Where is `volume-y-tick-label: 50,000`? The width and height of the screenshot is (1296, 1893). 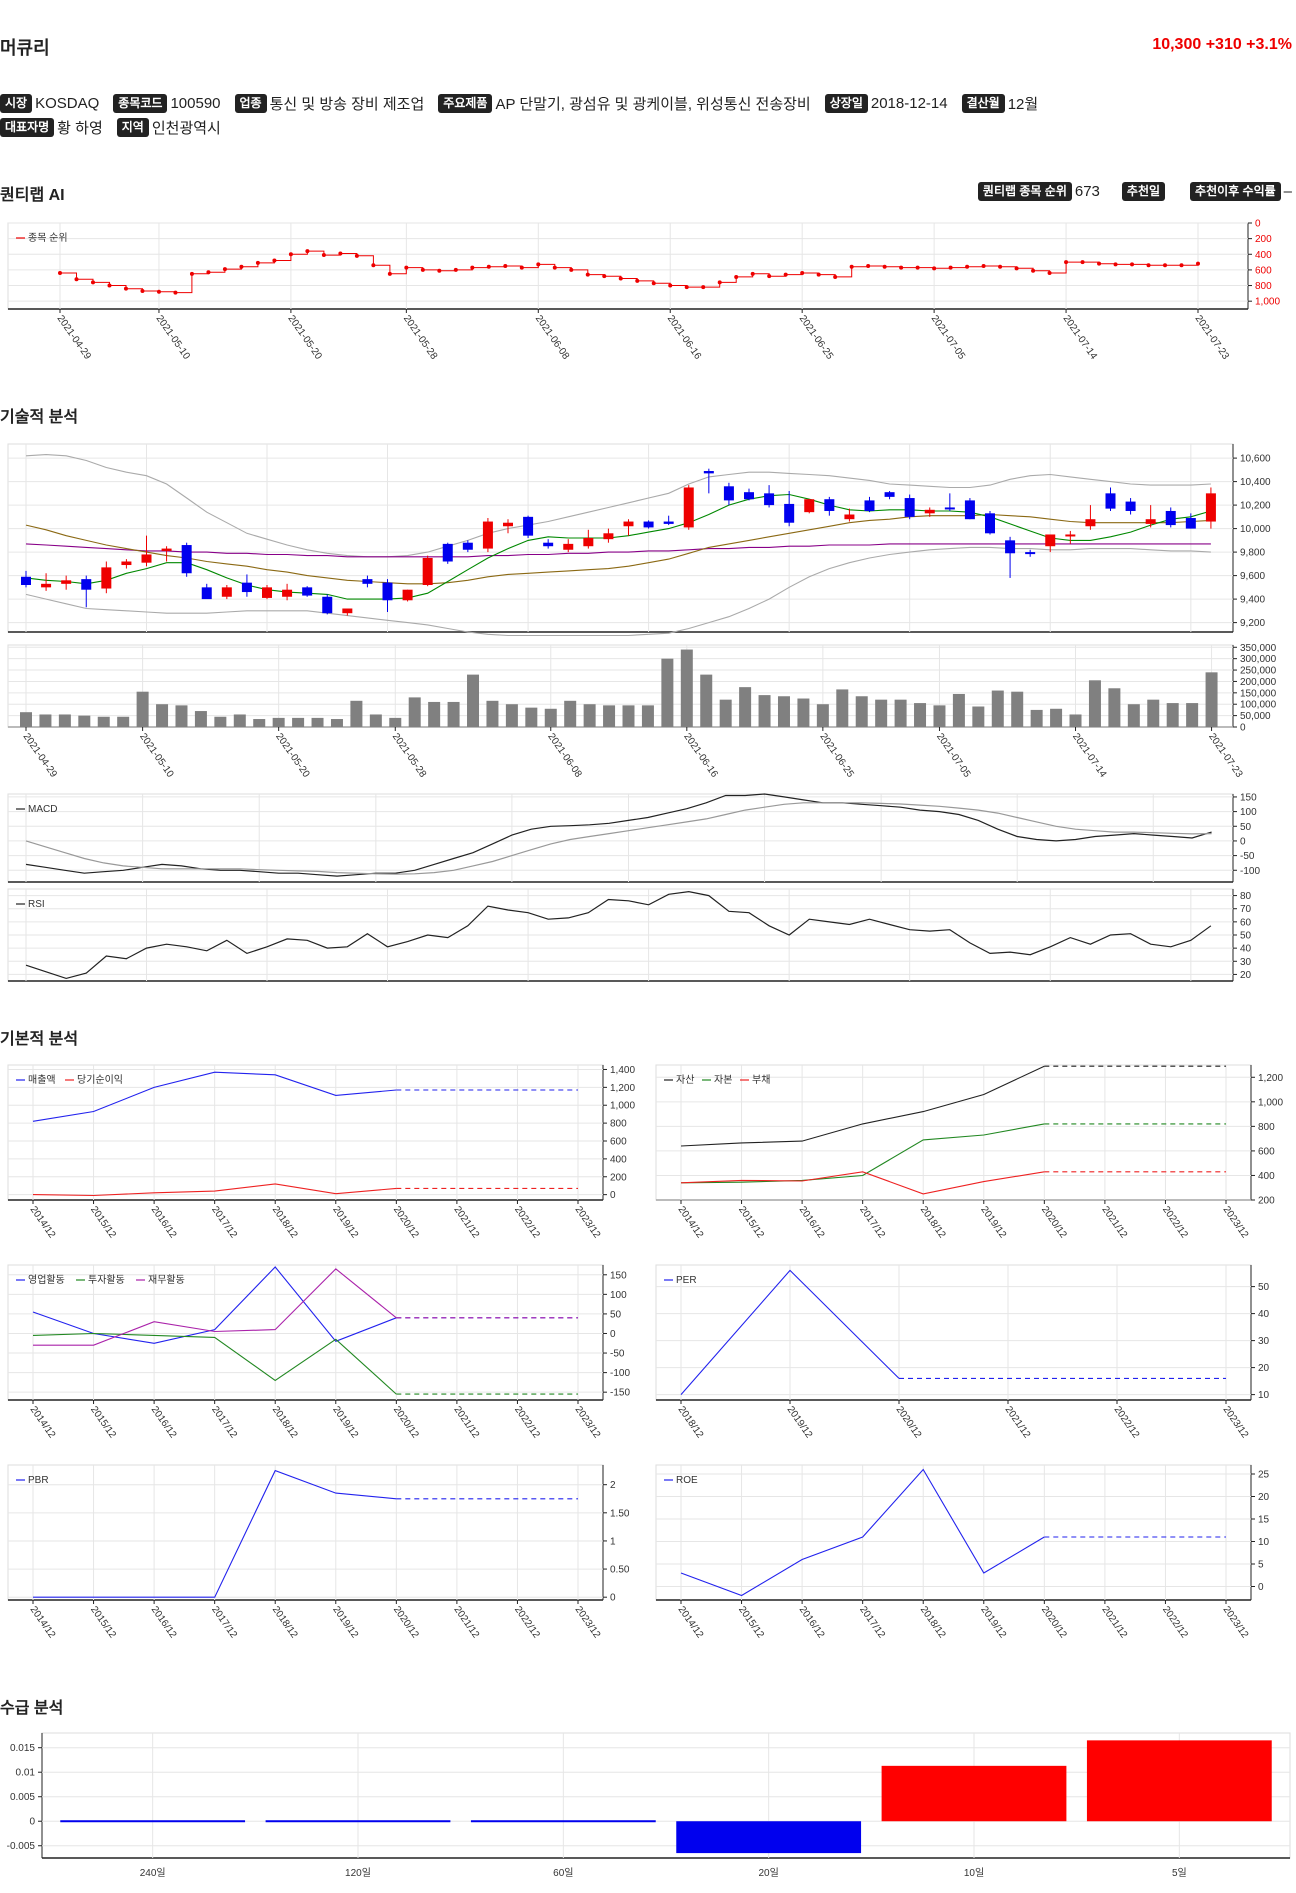 volume-y-tick-label: 50,000 is located at coordinates (1255, 716).